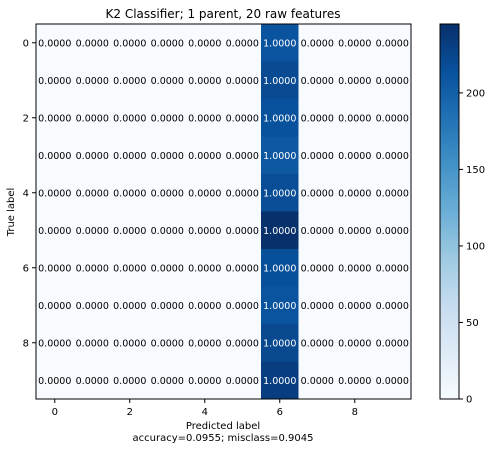 This screenshot has height=455, width=491. I want to click on chart-title: K2 Classifier; 1 parent, 20 raw features, so click(223, 14).